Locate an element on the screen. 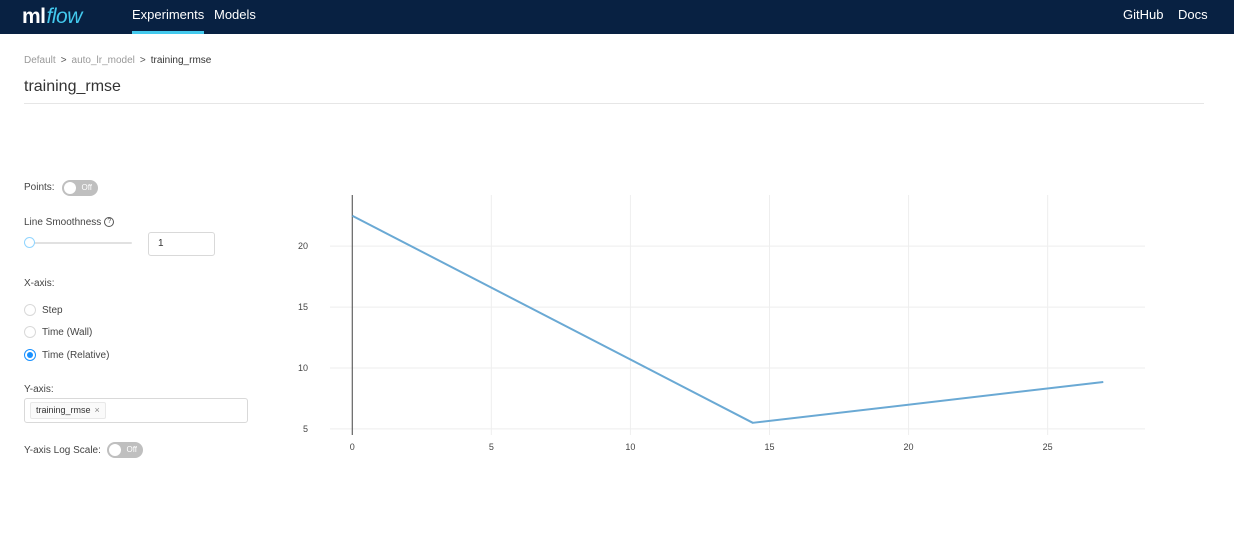  smoothness-slider-handle is located at coordinates (29, 242).